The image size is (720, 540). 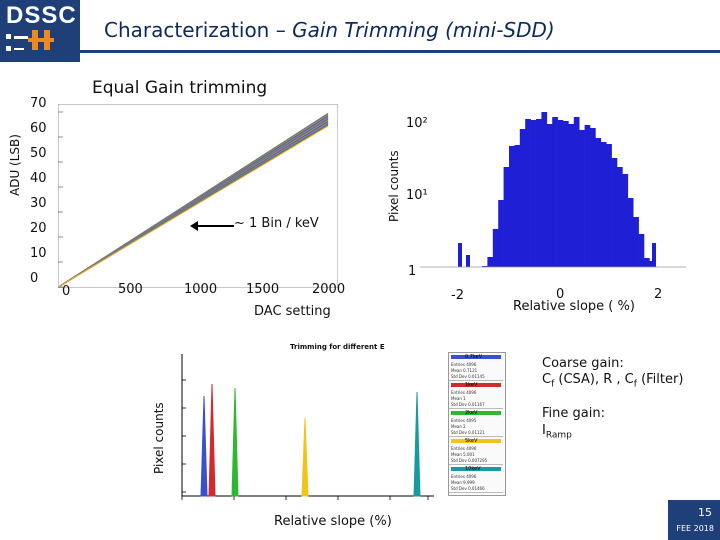 I want to click on legend-title: 2keV, so click(x=471, y=413).